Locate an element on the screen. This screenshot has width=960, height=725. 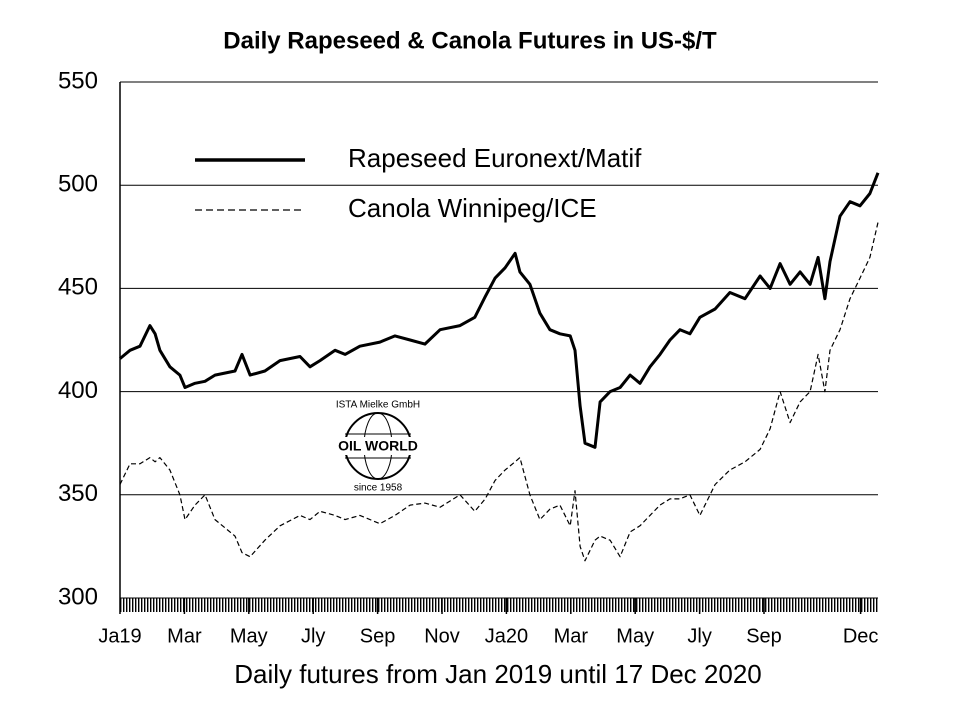
y-tick-label: 500 is located at coordinates (78, 184).